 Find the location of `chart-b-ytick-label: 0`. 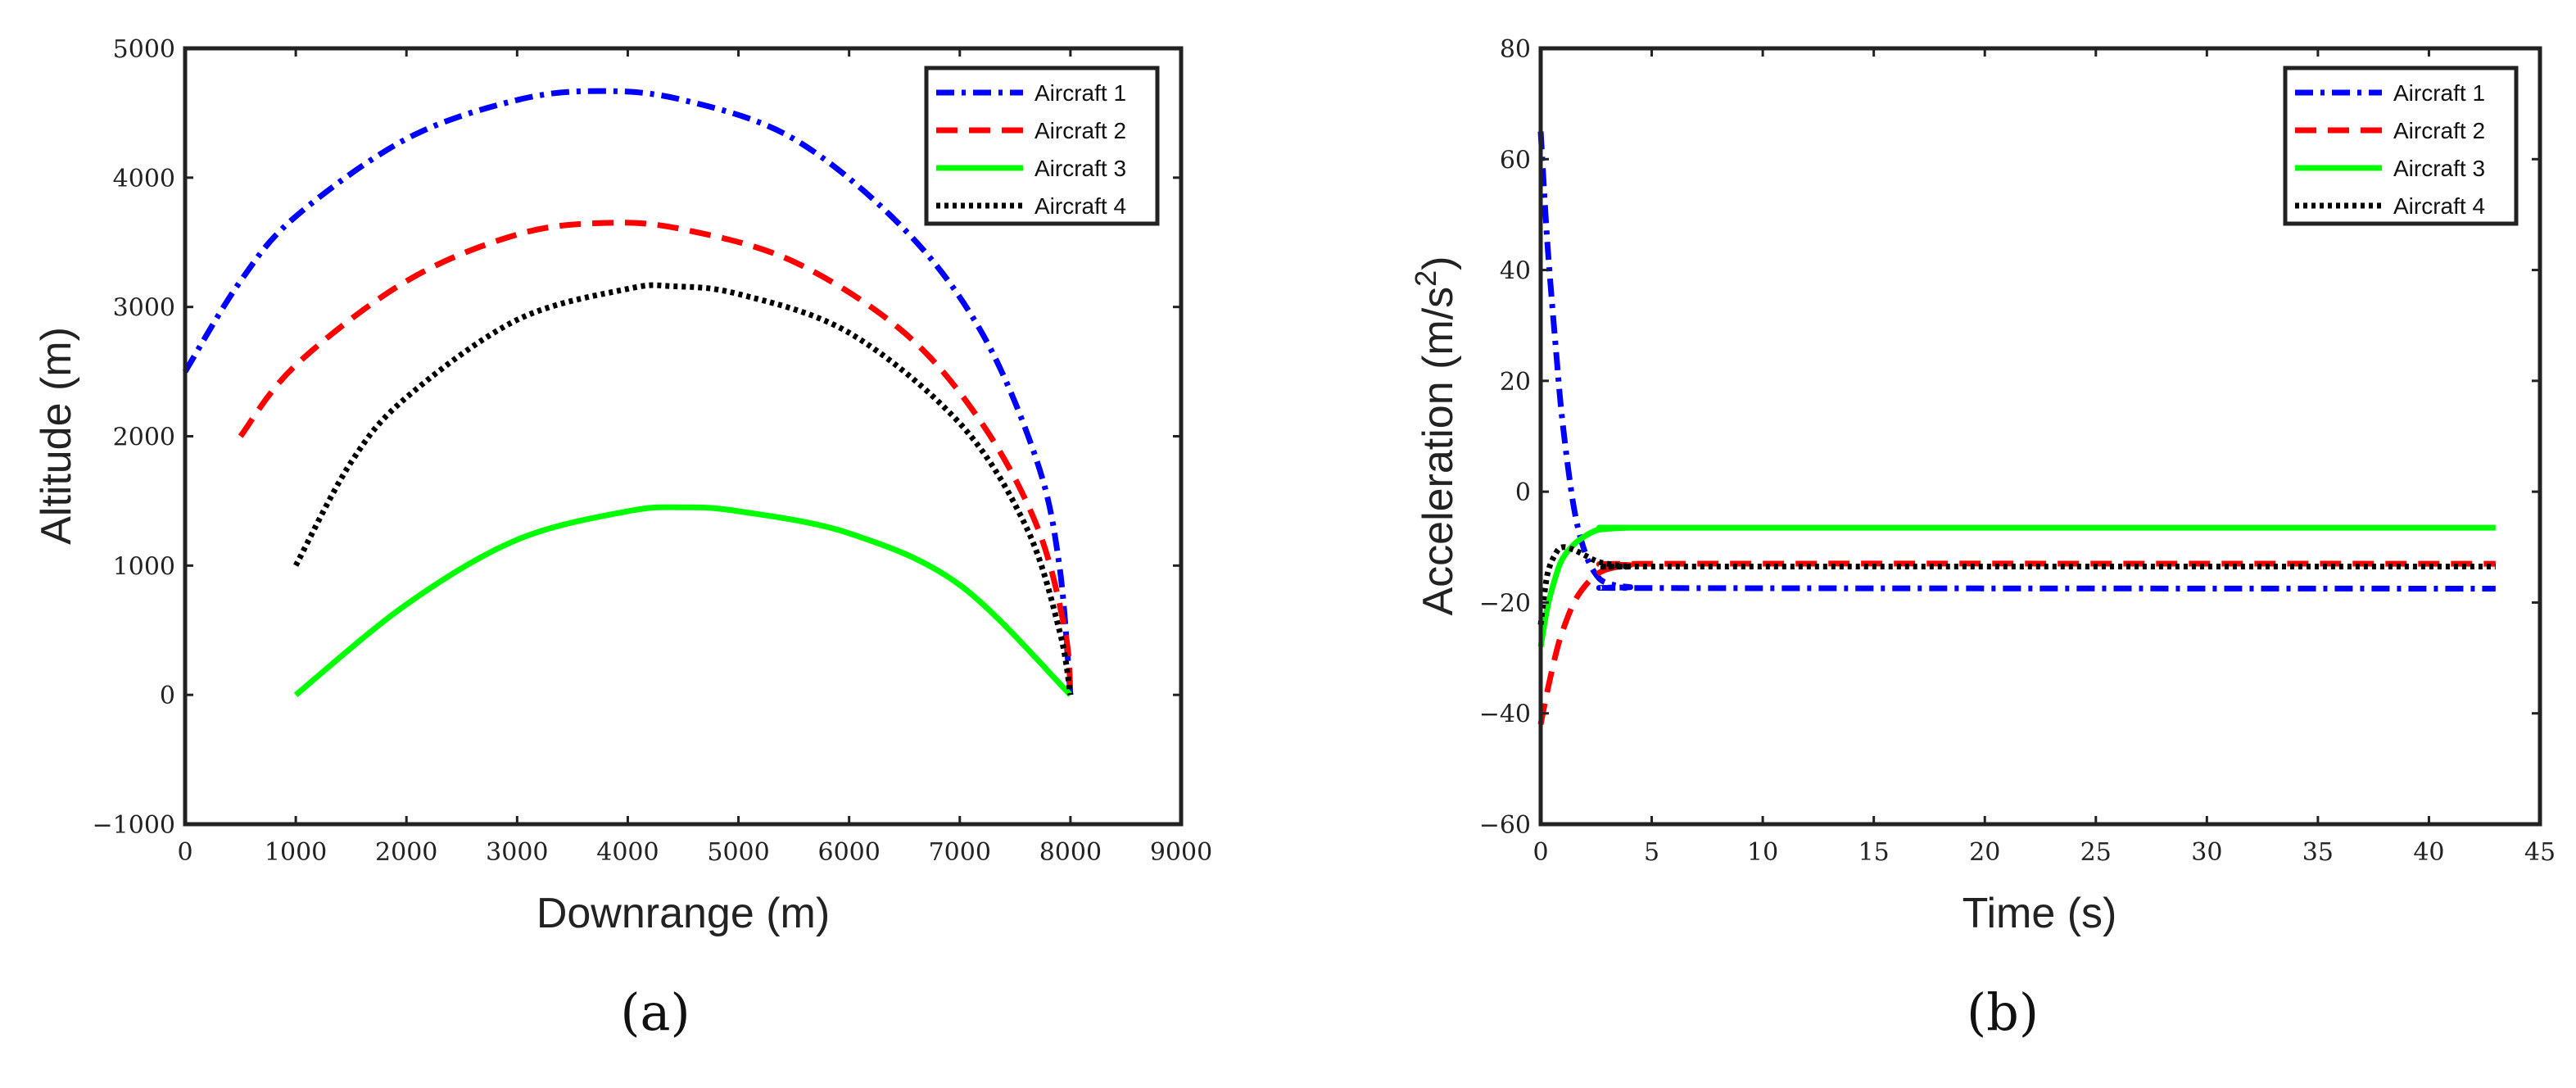

chart-b-ytick-label: 0 is located at coordinates (1523, 493).